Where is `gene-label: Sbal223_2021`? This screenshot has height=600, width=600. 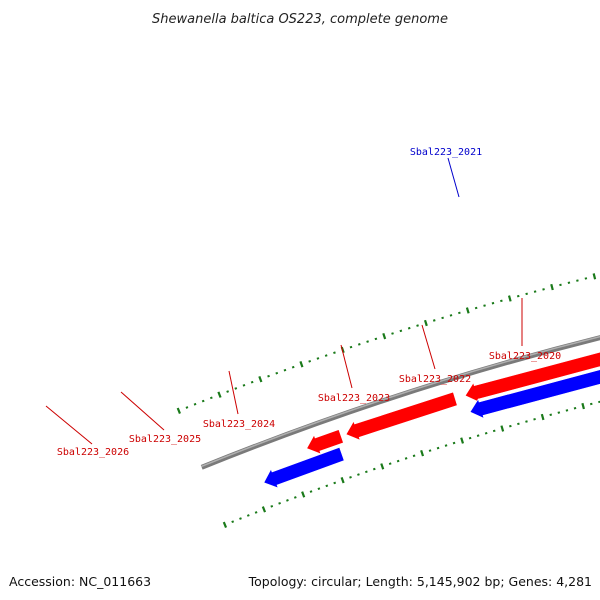
gene-label: Sbal223_2021 is located at coordinates (446, 152).